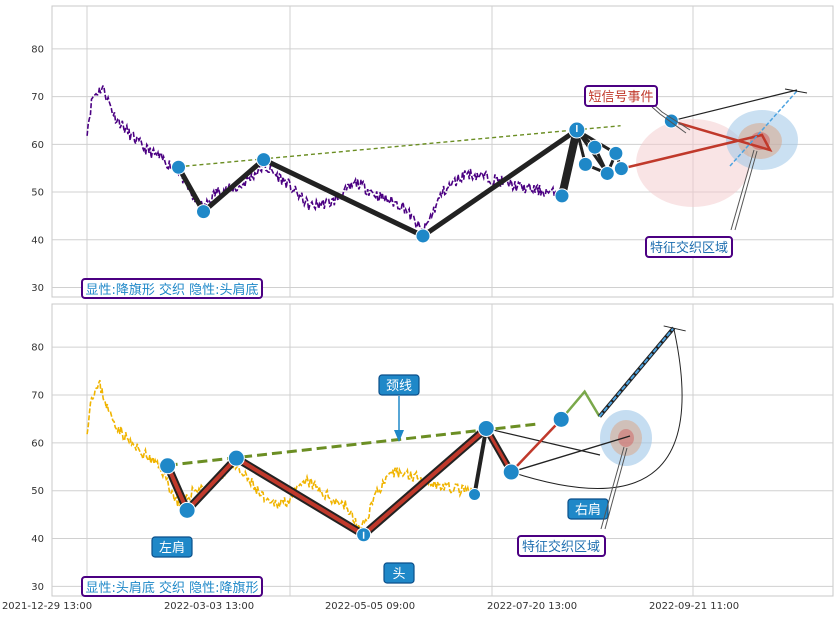 This screenshot has width=839, height=617. What do you see at coordinates (399, 146) in the screenshot?
I see `trend-line` at bounding box center [399, 146].